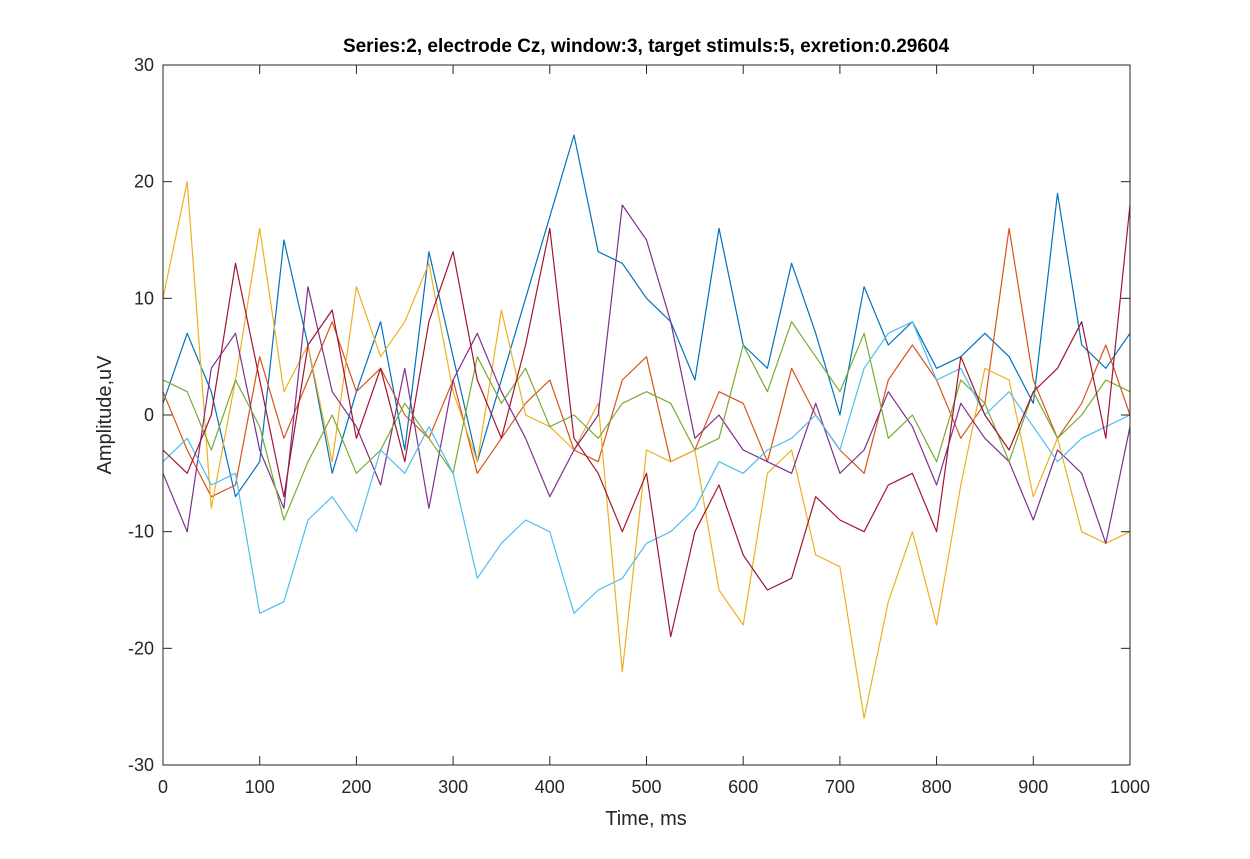 This screenshot has height=859, width=1250. What do you see at coordinates (260, 787) in the screenshot?
I see `x-tick-label: 100` at bounding box center [260, 787].